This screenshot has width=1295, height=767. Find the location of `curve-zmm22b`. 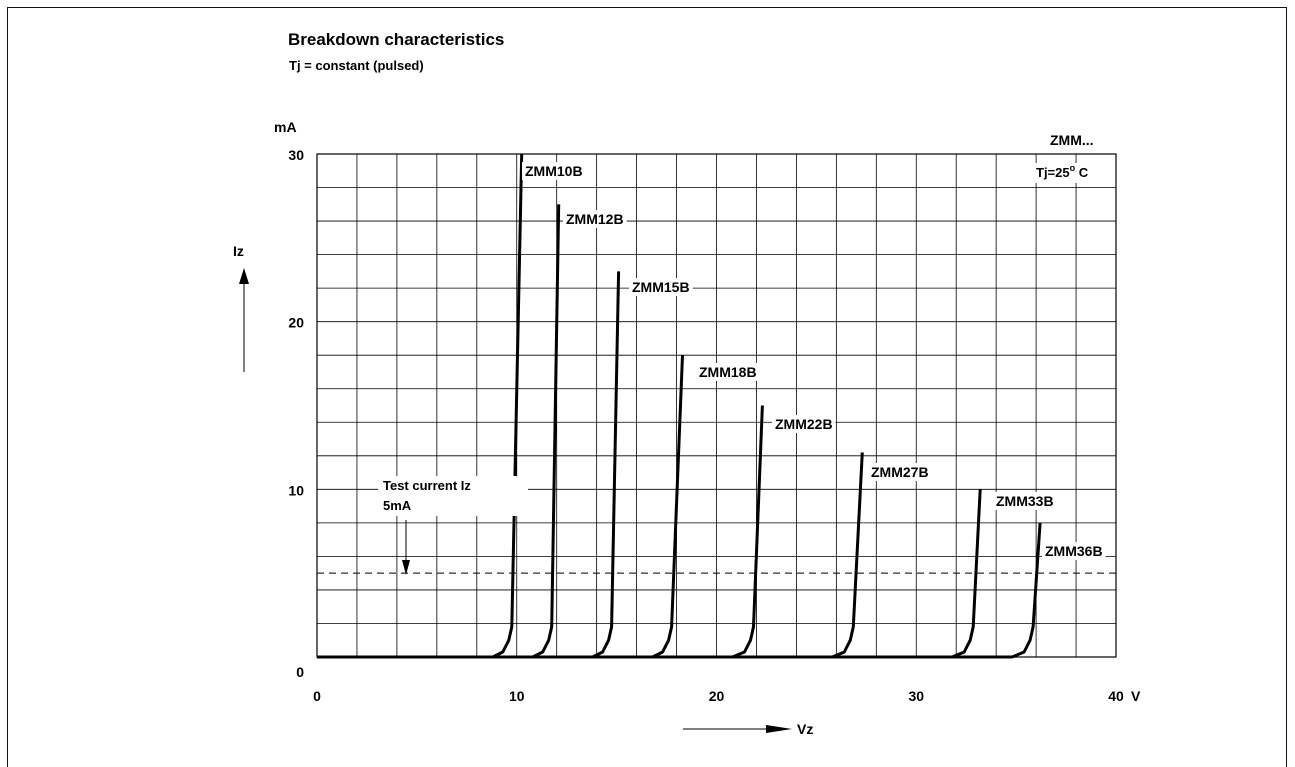

curve-zmm22b is located at coordinates (540, 532).